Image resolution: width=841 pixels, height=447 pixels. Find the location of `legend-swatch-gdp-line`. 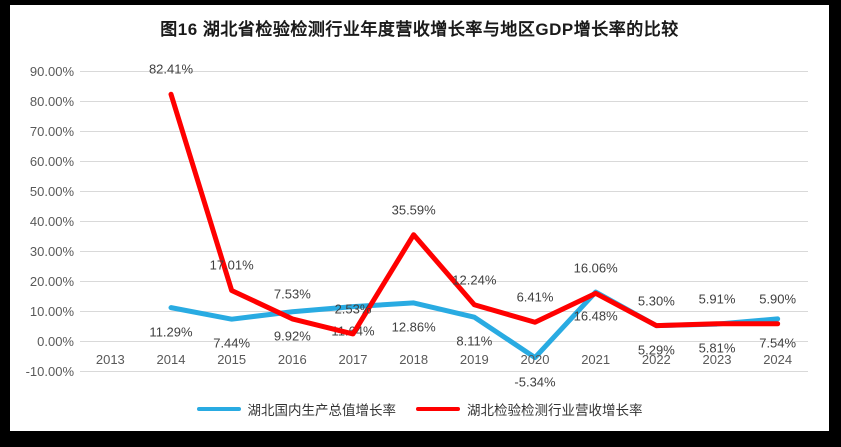

legend-swatch-gdp-line is located at coordinates (218, 409).